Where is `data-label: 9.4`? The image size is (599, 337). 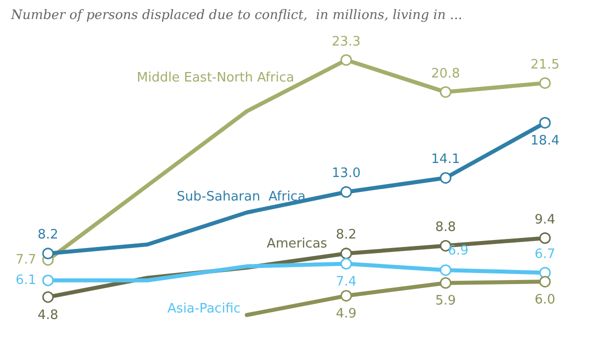
data-label: 9.4 is located at coordinates (545, 220).